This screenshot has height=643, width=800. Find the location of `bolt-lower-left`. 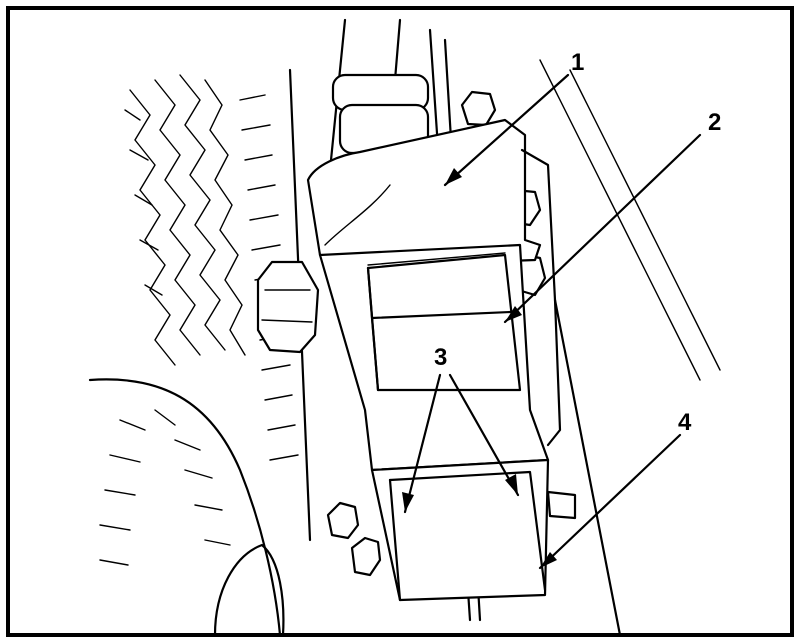

bolt-lower-left is located at coordinates (354, 539).